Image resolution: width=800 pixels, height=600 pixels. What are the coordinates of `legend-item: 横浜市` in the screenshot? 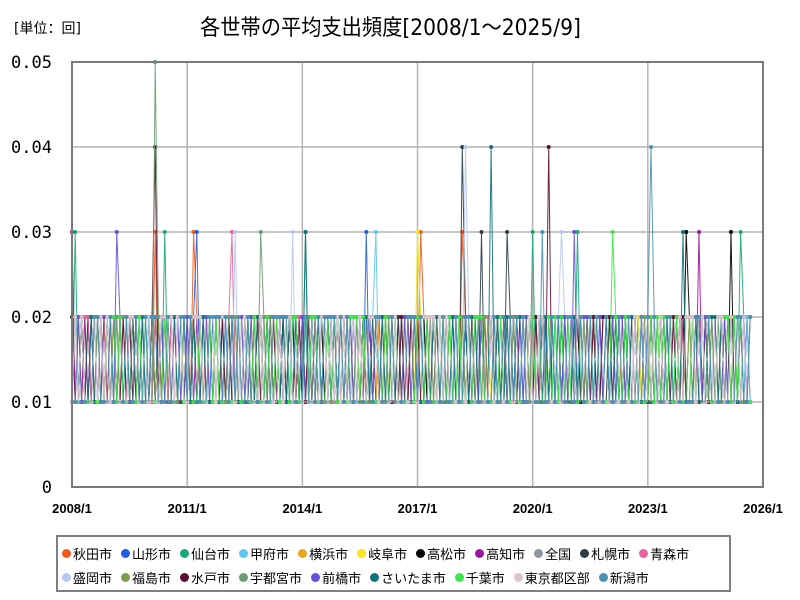 It's located at (323, 553).